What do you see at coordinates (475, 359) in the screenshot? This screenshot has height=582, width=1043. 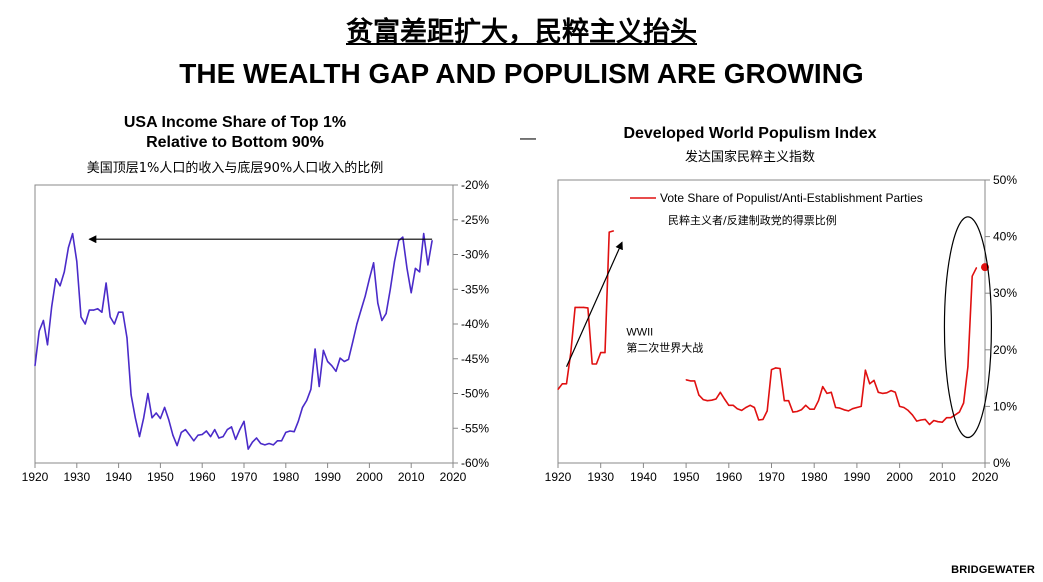 I see `left-y-tick-label: -45%` at bounding box center [475, 359].